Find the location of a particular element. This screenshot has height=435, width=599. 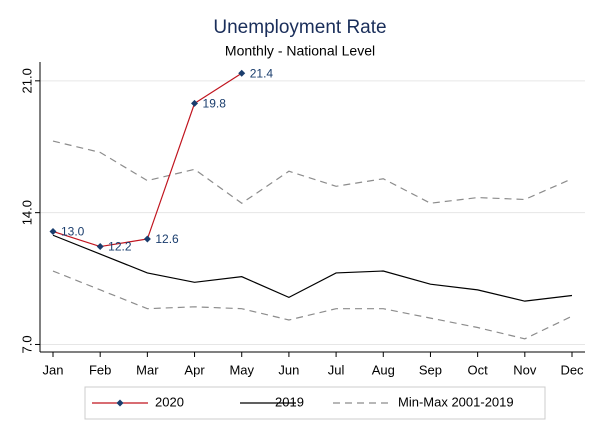

x-tick-label: Nov is located at coordinates (525, 369).